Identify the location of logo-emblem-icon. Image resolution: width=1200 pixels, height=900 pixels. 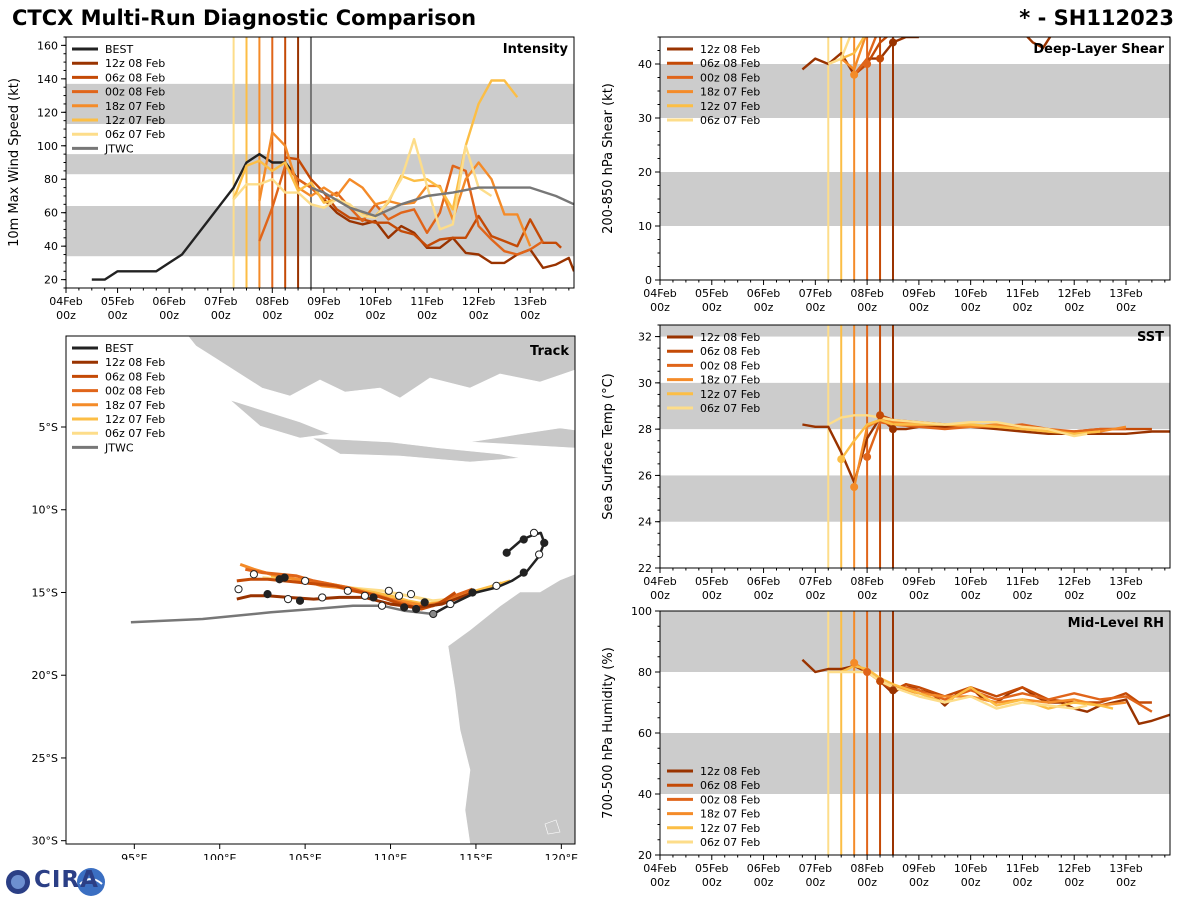
(55, 882).